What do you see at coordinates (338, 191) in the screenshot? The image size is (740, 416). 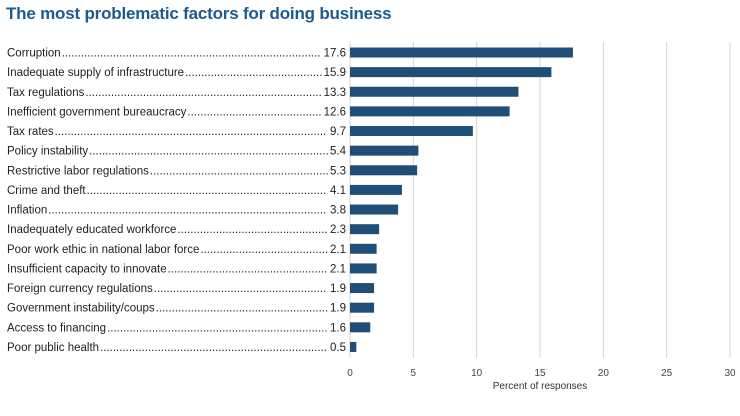 I see `value-label: 4.1` at bounding box center [338, 191].